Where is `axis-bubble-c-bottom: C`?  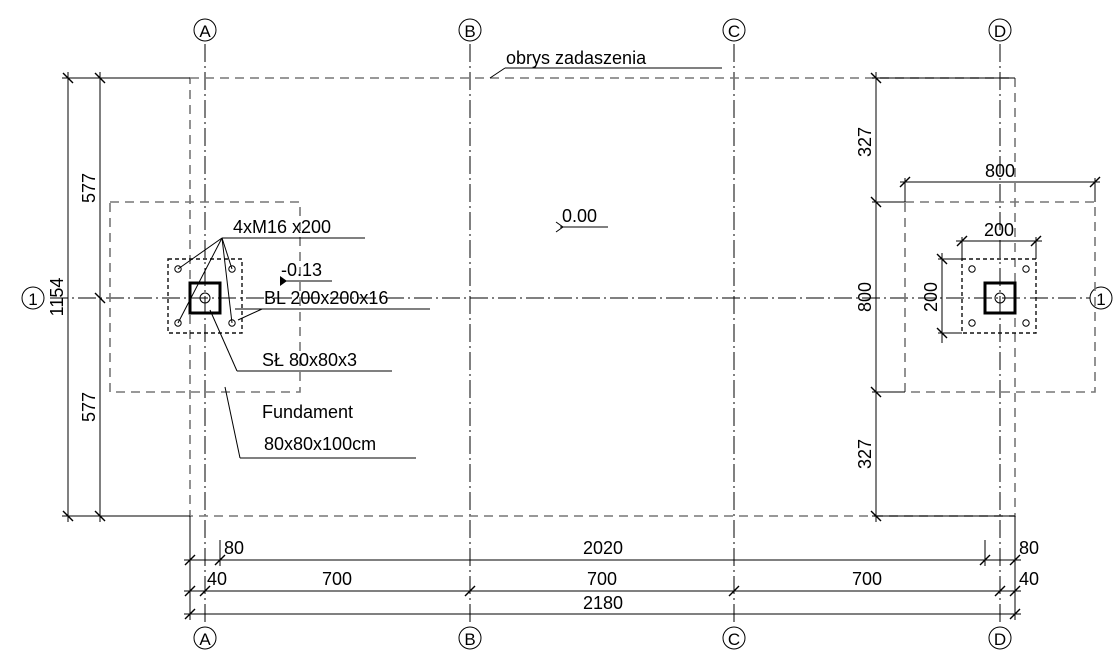
axis-bubble-c-bottom: C is located at coordinates (734, 638).